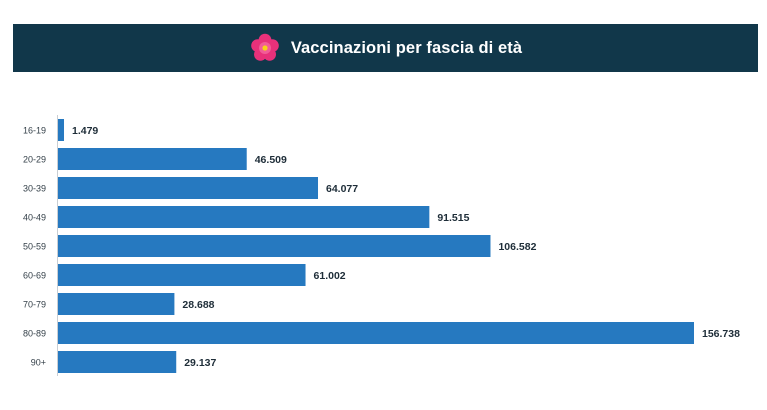 This screenshot has height=410, width=767. What do you see at coordinates (85, 131) in the screenshot?
I see `value-label: 1.479` at bounding box center [85, 131].